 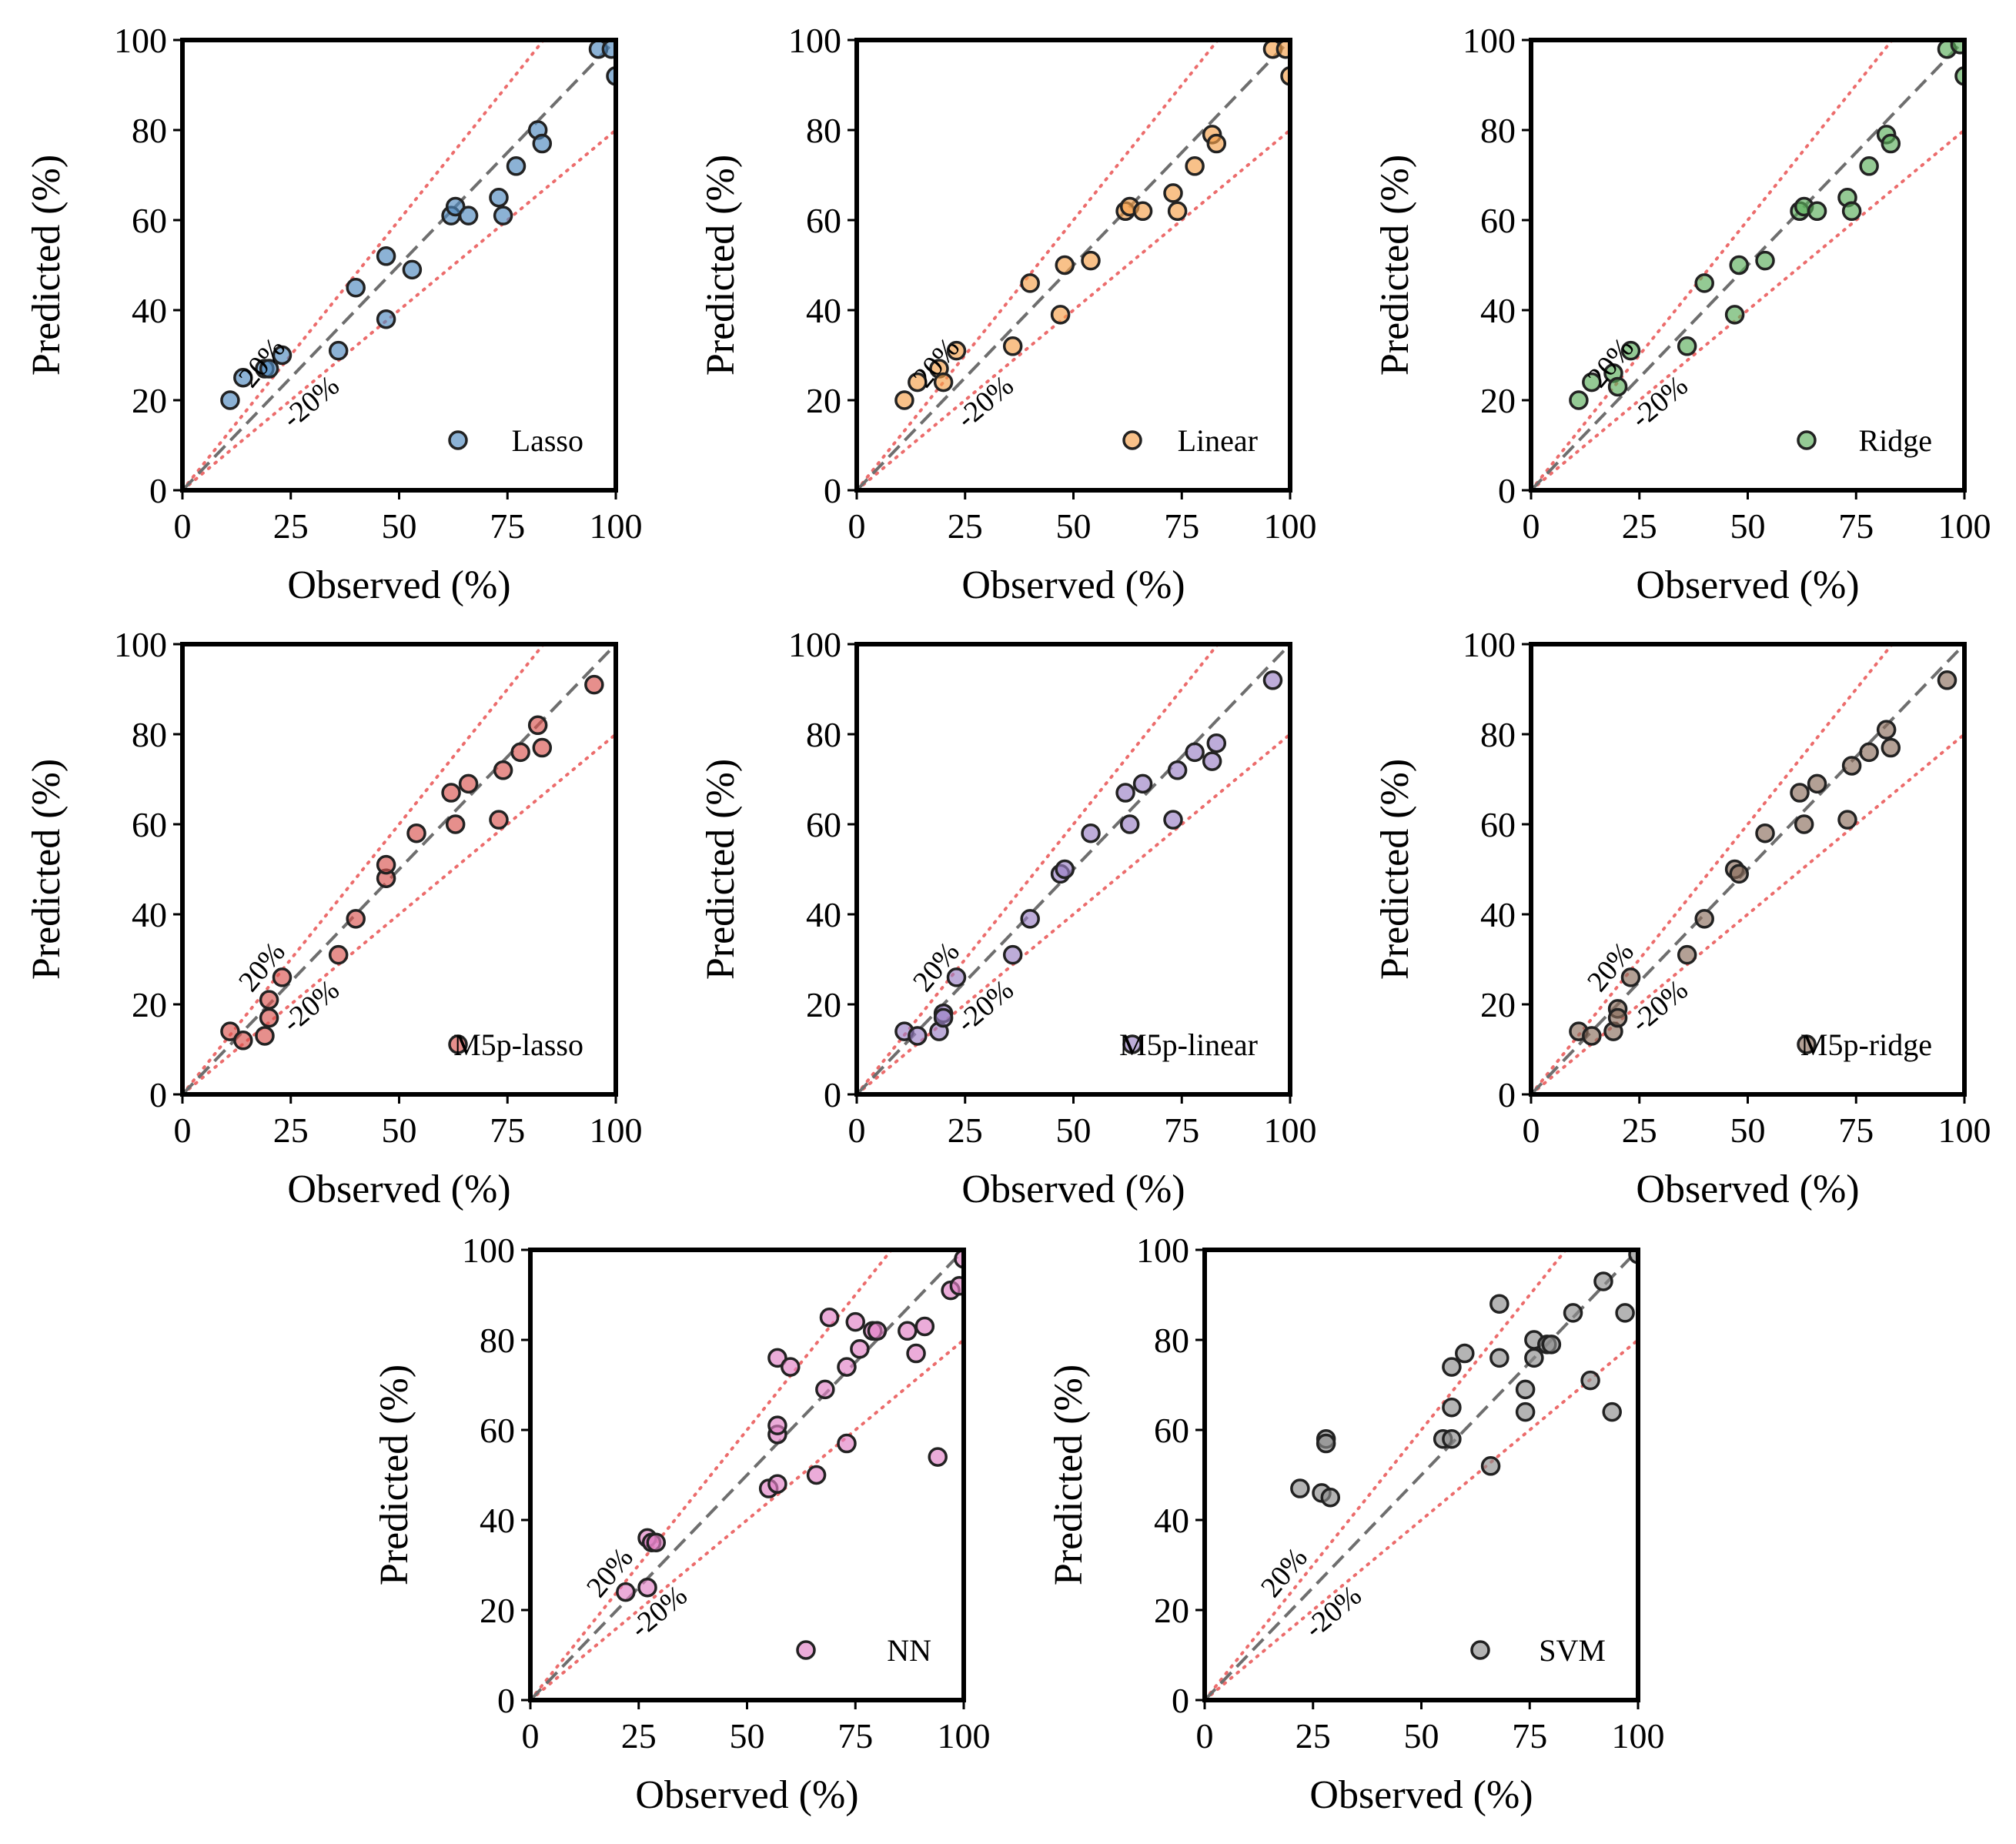 What do you see at coordinates (547, 440) in the screenshot?
I see `legend-label: Lasso` at bounding box center [547, 440].